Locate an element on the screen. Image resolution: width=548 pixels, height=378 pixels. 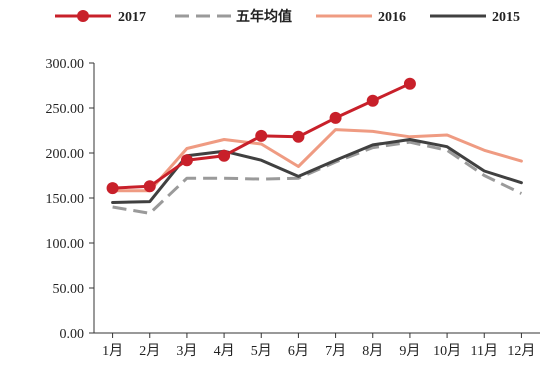
legend: 2017 五年均值 2016 2015 is located at coordinates (287, 16).